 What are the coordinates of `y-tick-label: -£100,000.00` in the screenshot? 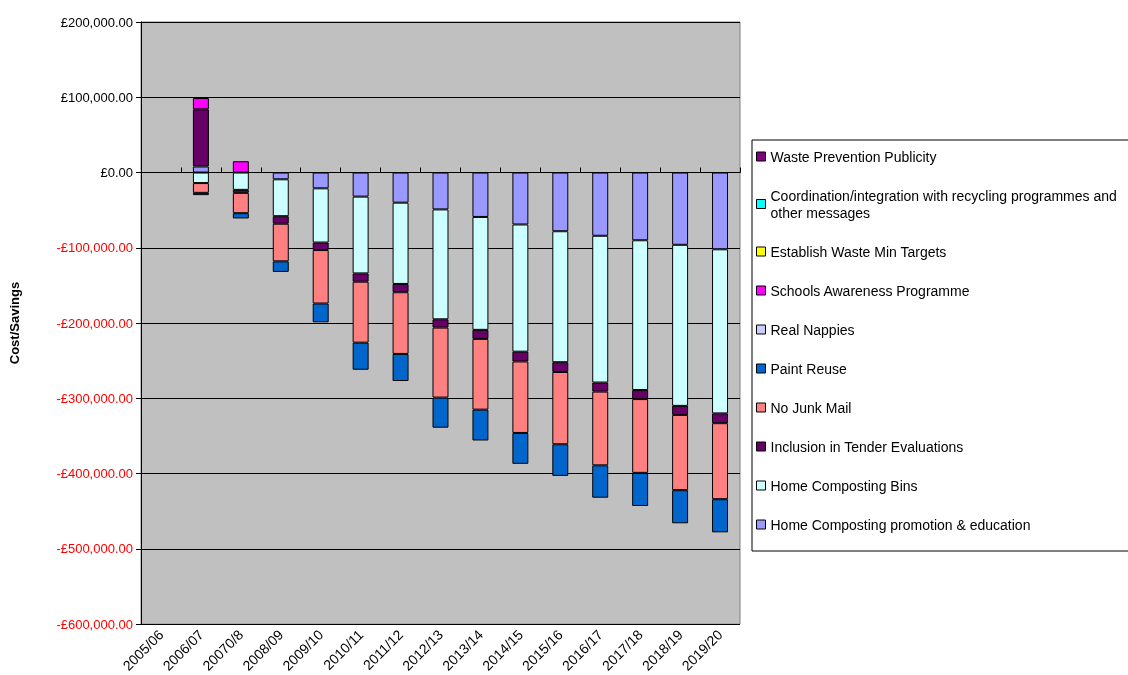 It's located at (94, 248).